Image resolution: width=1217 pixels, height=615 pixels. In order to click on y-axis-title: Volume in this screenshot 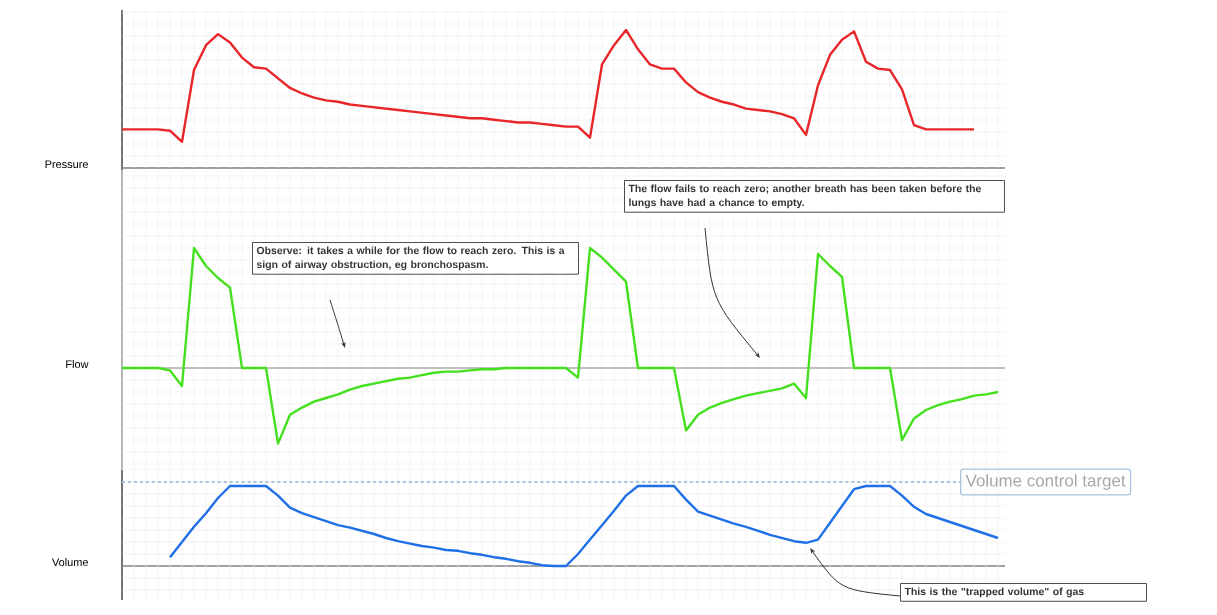, I will do `click(69, 562)`.